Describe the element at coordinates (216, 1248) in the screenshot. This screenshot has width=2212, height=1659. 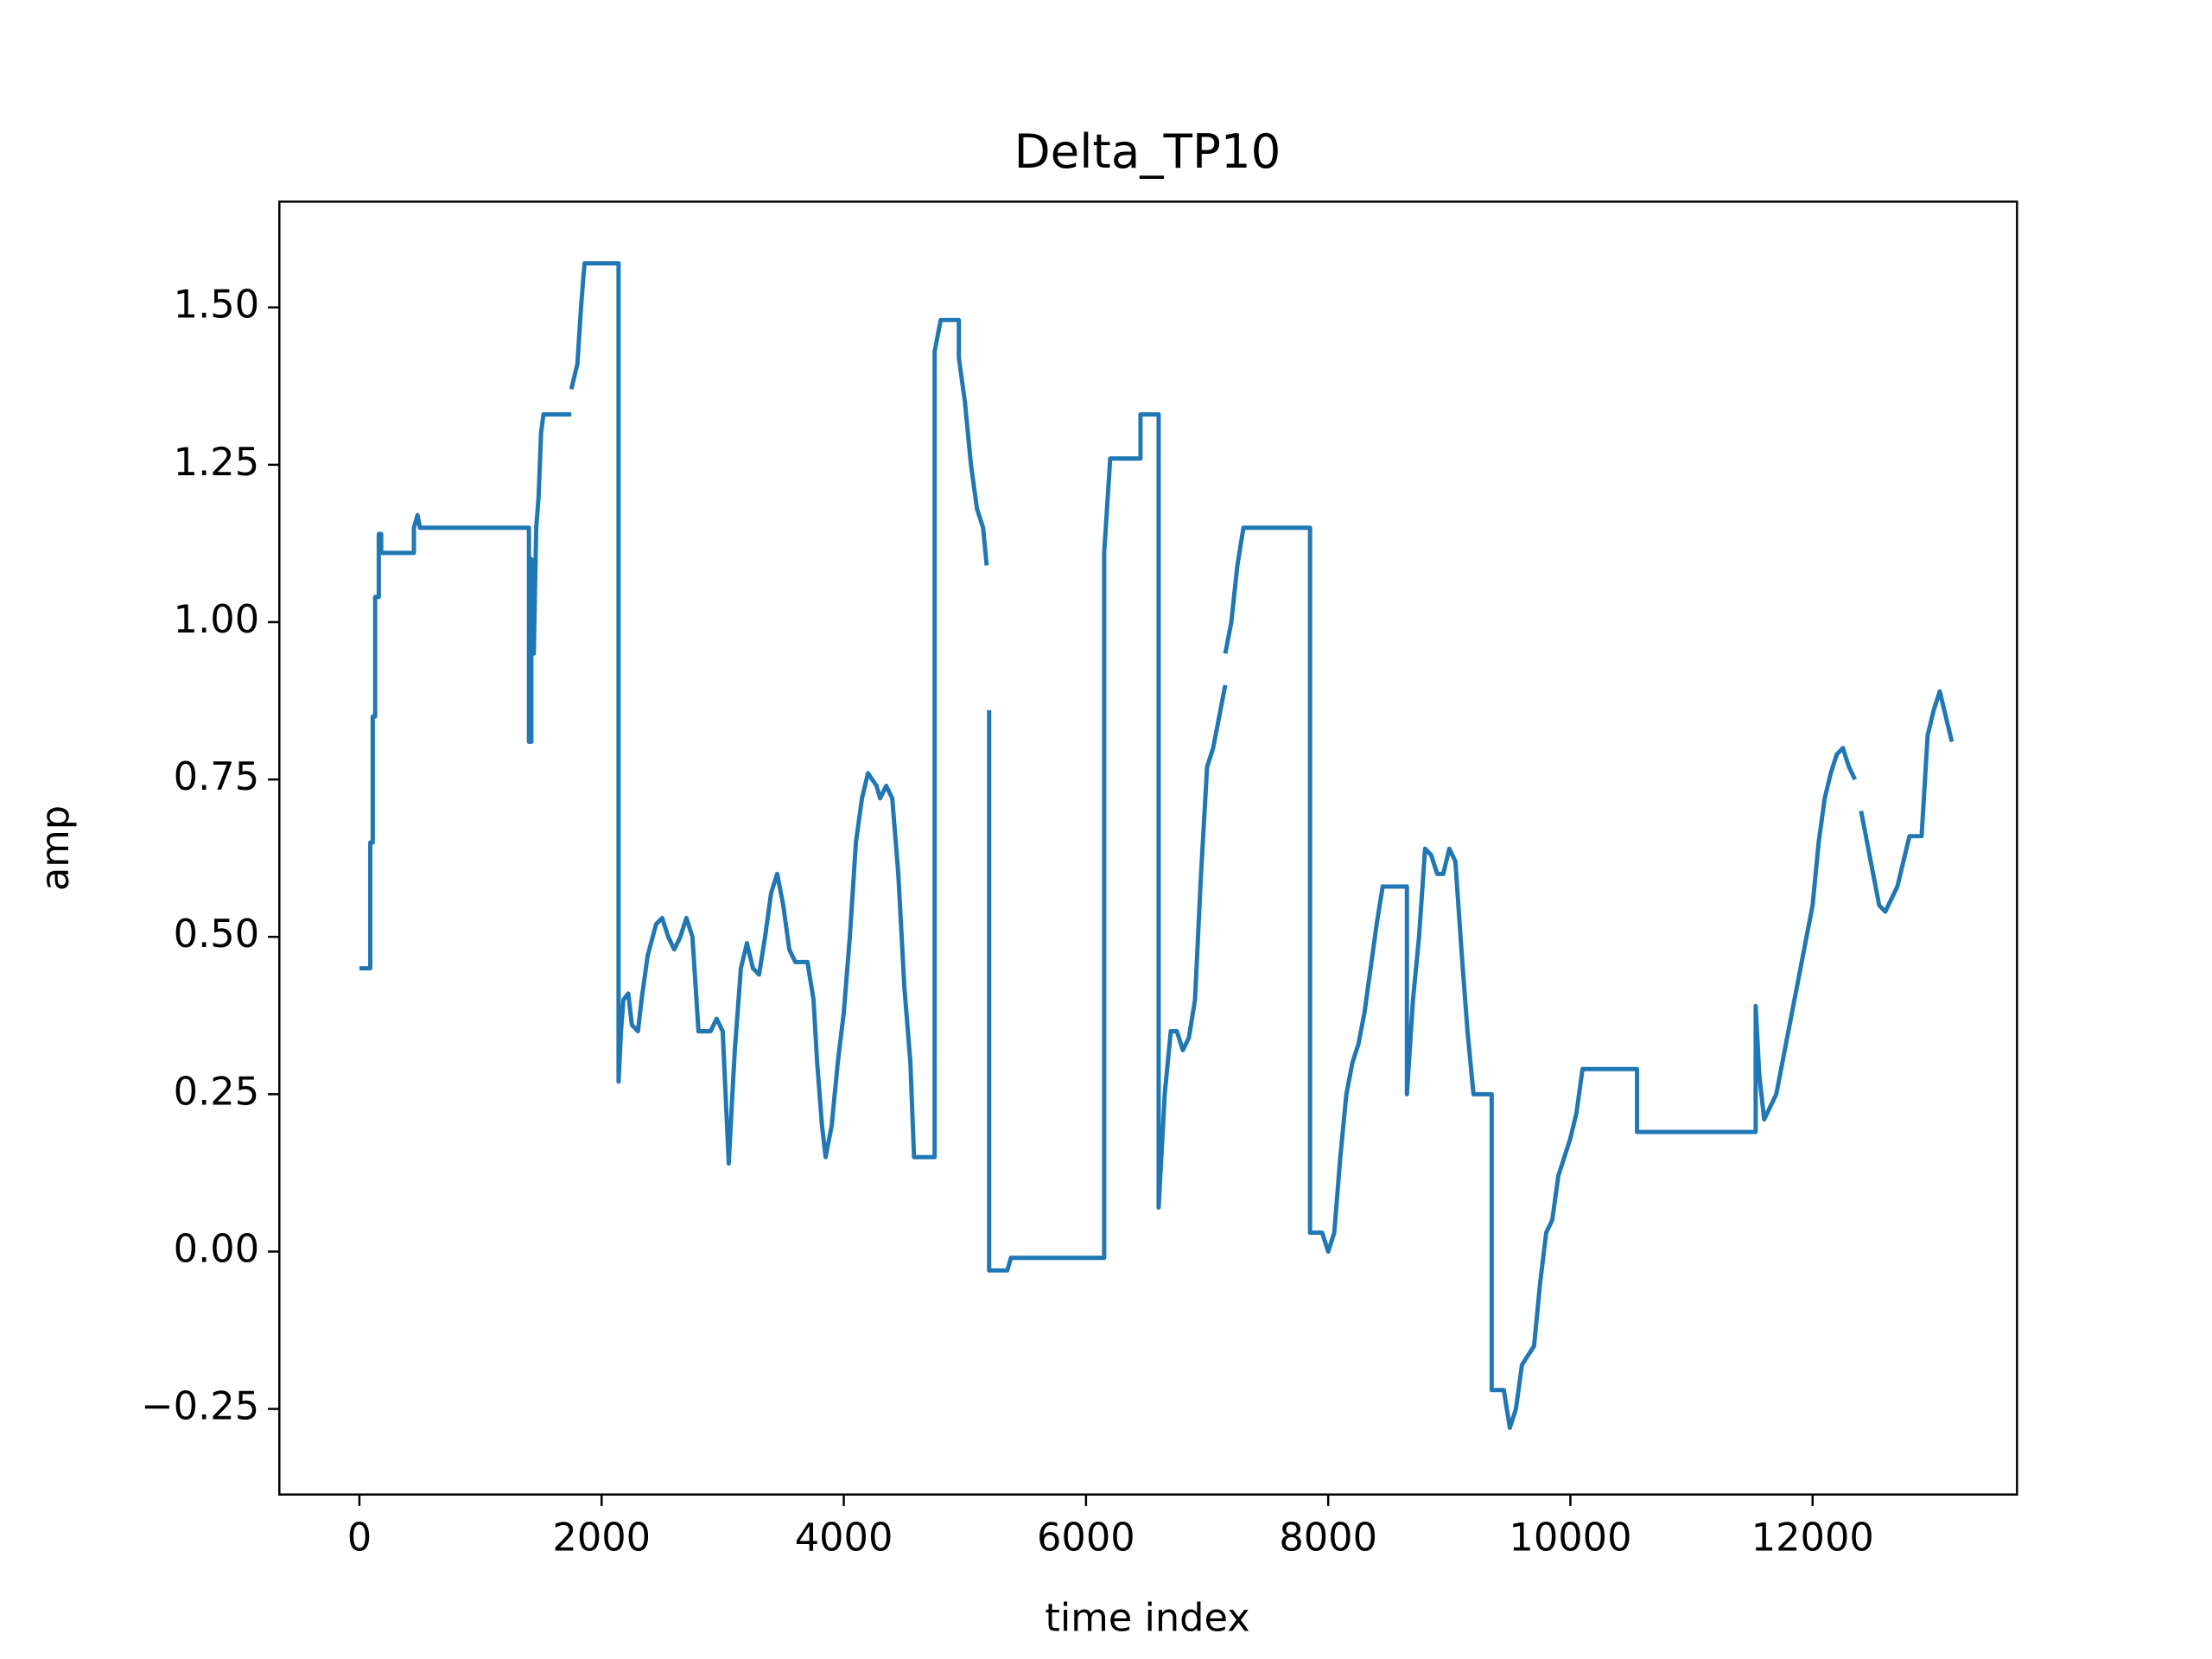
I see `y-tick-label: 0.00` at that location.